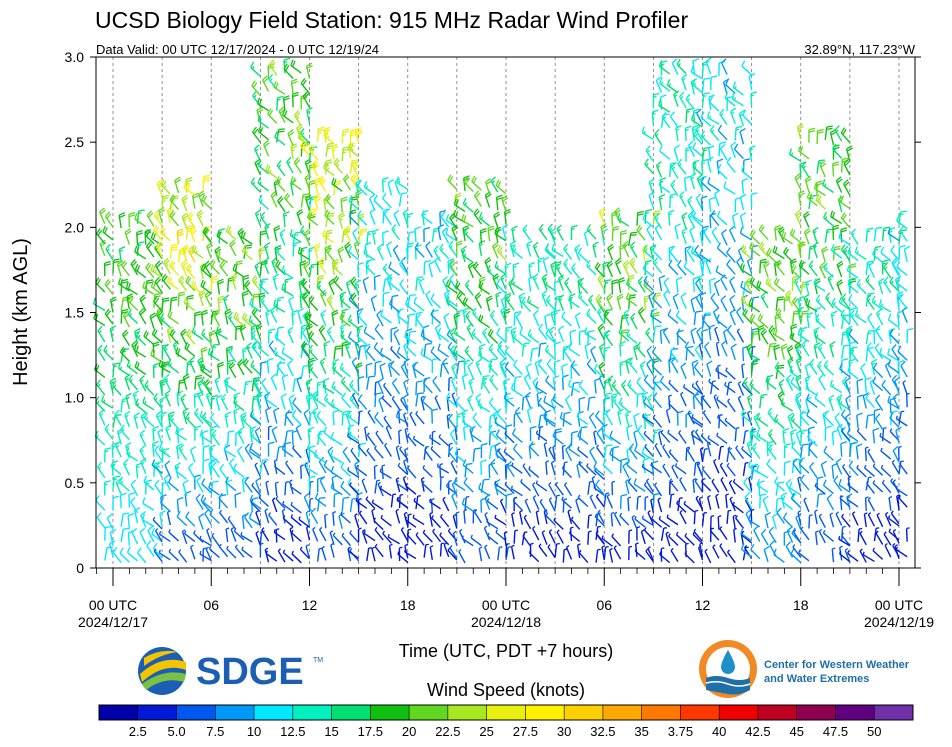 This screenshot has height=747, width=952. Describe the element at coordinates (254, 731) in the screenshot. I see `colorbar-label: 10` at that location.